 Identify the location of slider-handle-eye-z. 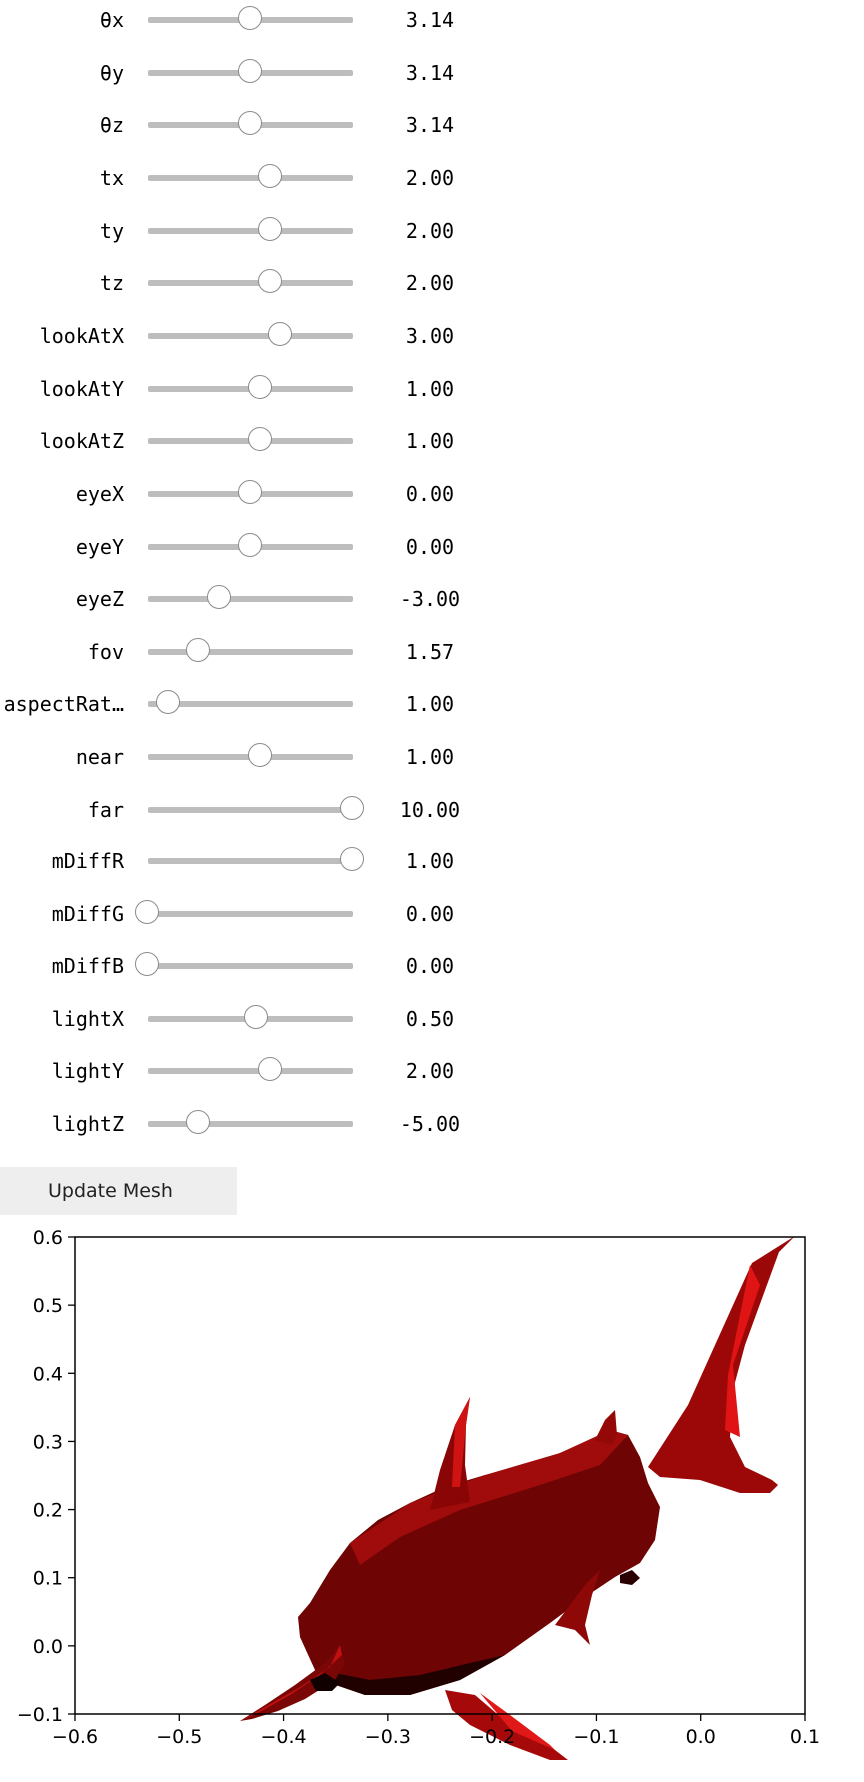
(218, 597).